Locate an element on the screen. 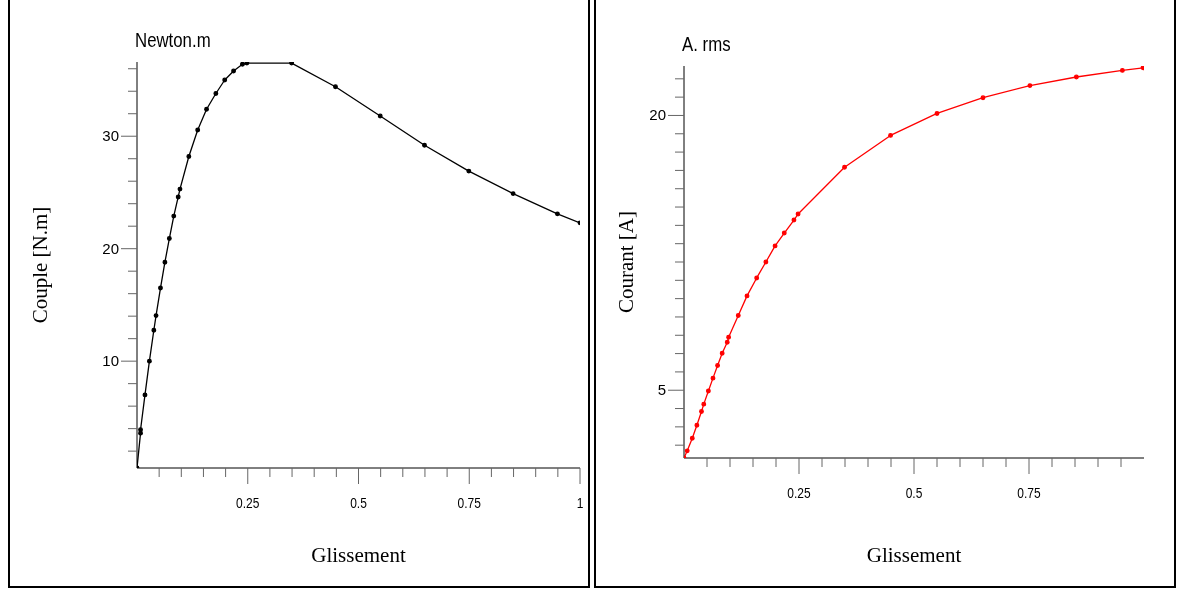 The image size is (1192, 600). y-tick-label: 5 is located at coordinates (661, 390).